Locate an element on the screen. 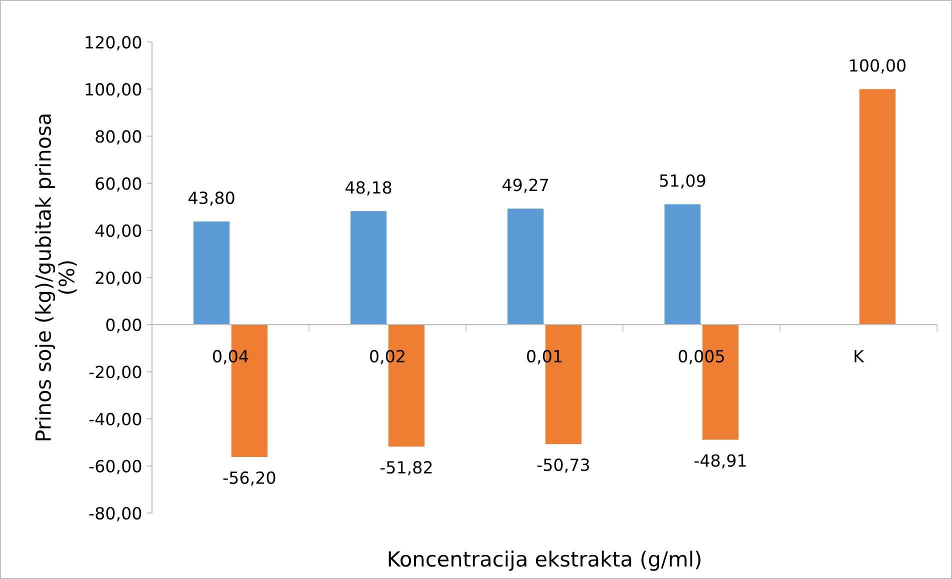 Image resolution: width=952 pixels, height=579 pixels. y-tick-label: 60,00 is located at coordinates (119, 184).